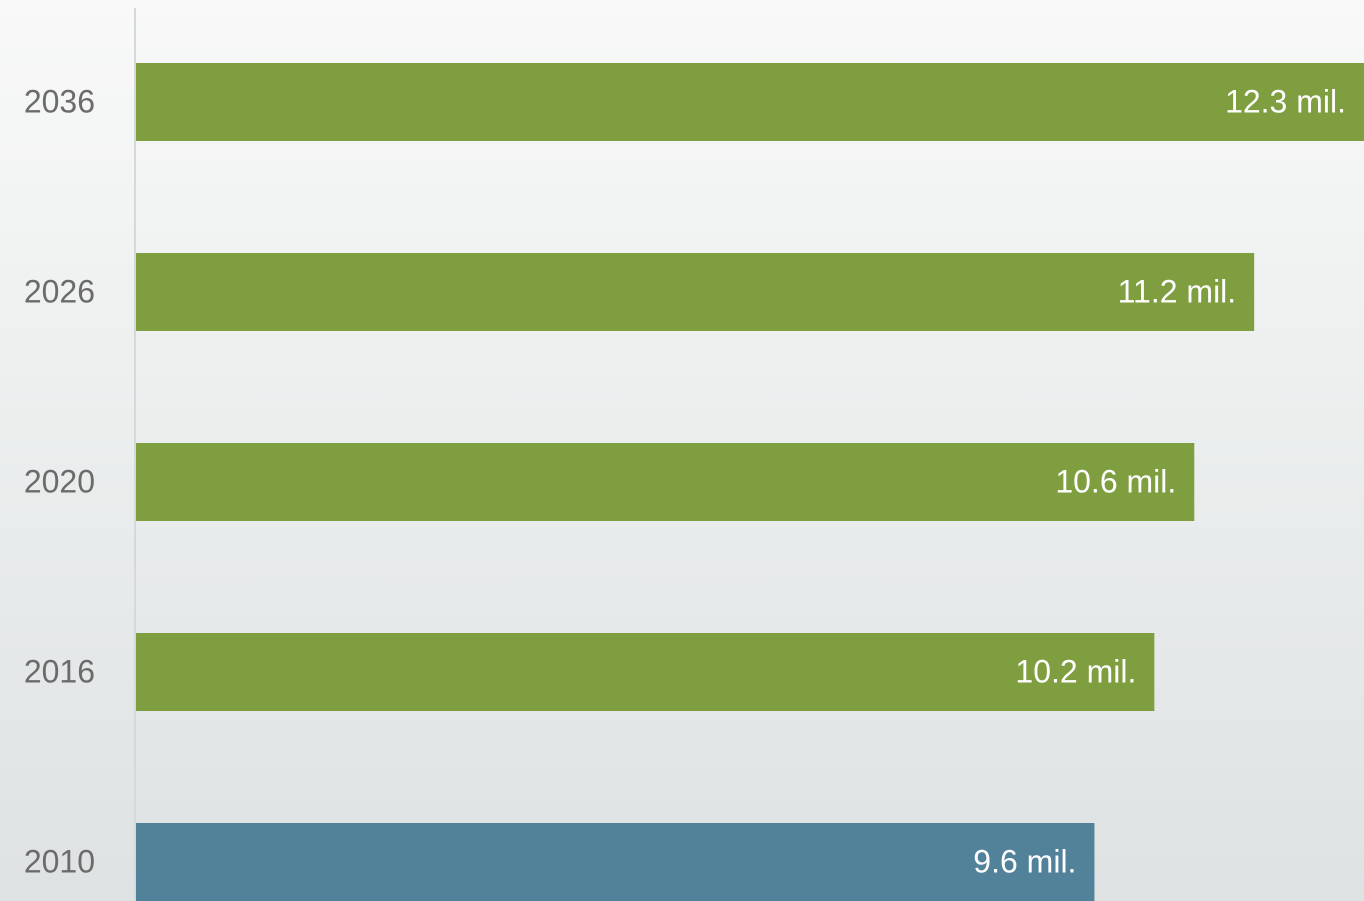  I want to click on value-label: 9.6 mil., so click(1024, 861).